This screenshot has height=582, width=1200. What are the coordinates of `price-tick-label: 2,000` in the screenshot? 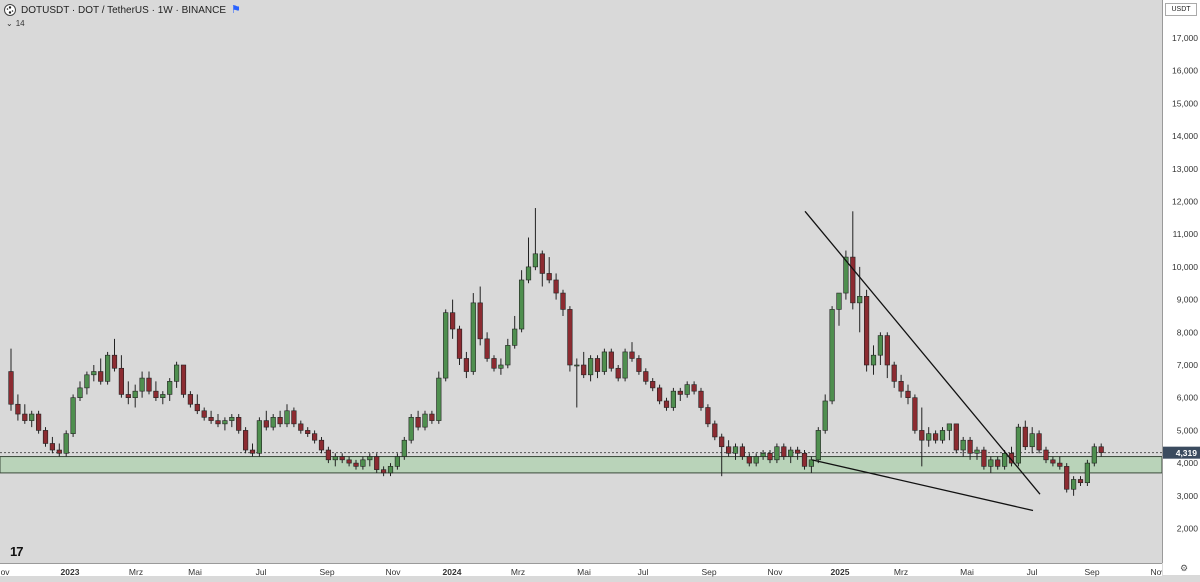 It's located at (1188, 529).